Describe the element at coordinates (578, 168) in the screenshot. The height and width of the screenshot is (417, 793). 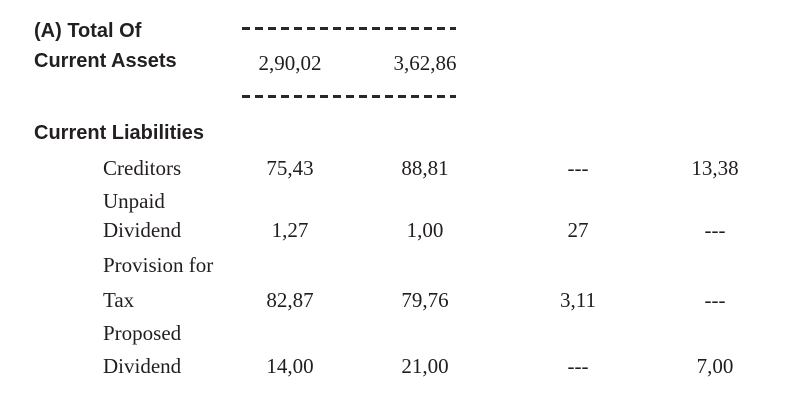
I see `creditors-value-col3: ---` at that location.